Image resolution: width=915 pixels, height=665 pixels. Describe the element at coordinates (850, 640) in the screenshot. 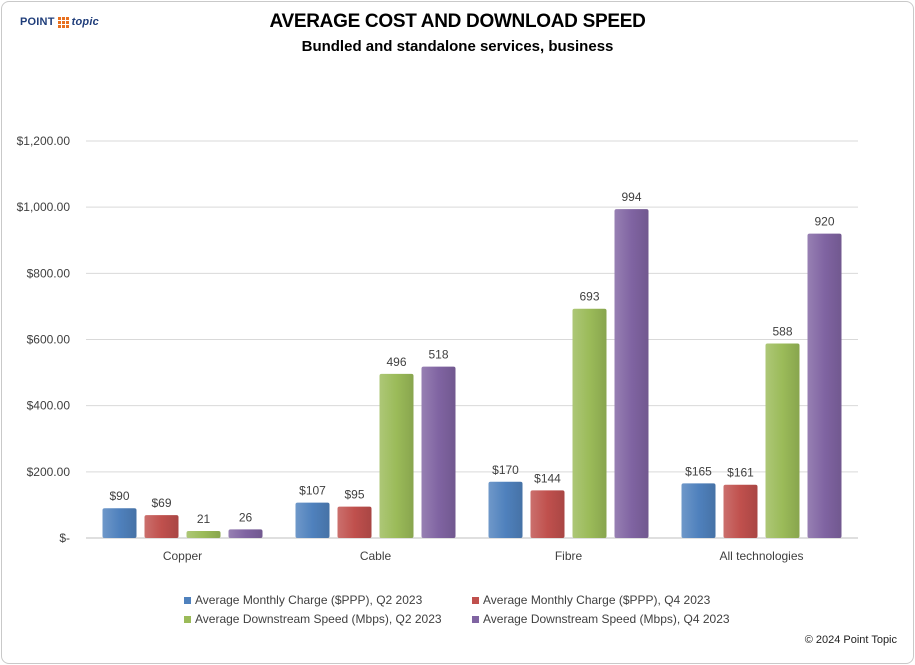

I see `copyright-text: © 2024 Point Topic` at that location.